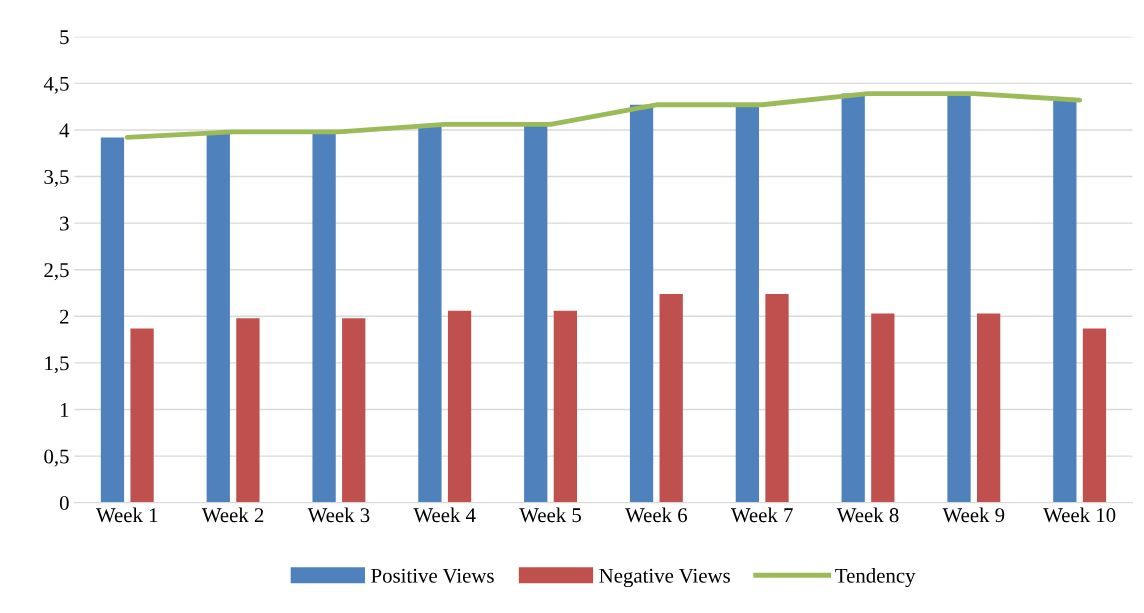  I want to click on legend-label: Tendency, so click(875, 578).